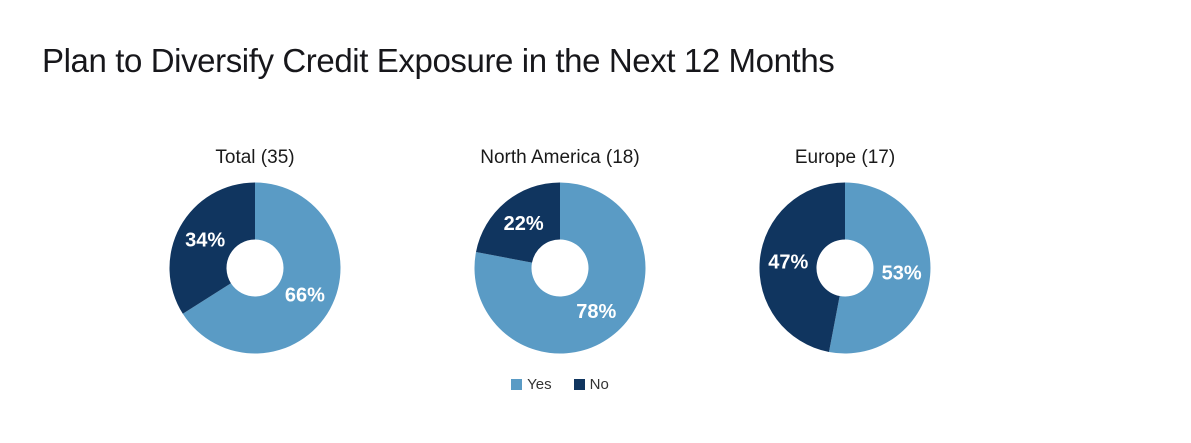 This screenshot has height=443, width=1191. Describe the element at coordinates (305, 296) in the screenshot. I see `slice-label-yes: 66%` at that location.